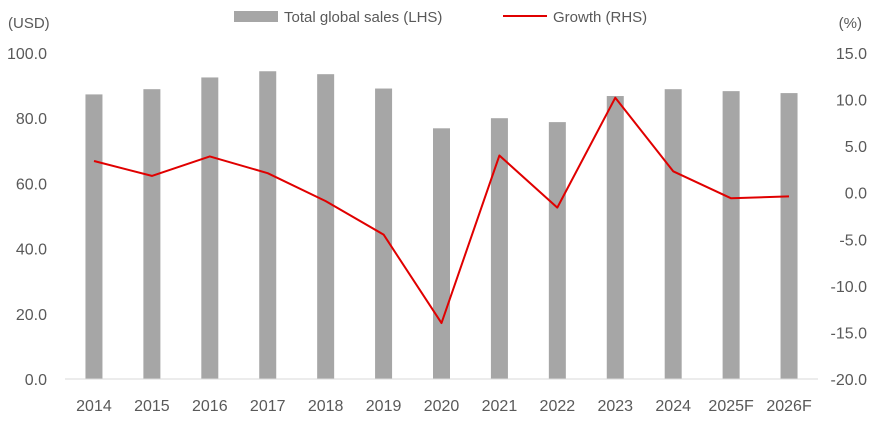  What do you see at coordinates (557, 250) in the screenshot?
I see `bar-2022` at bounding box center [557, 250].